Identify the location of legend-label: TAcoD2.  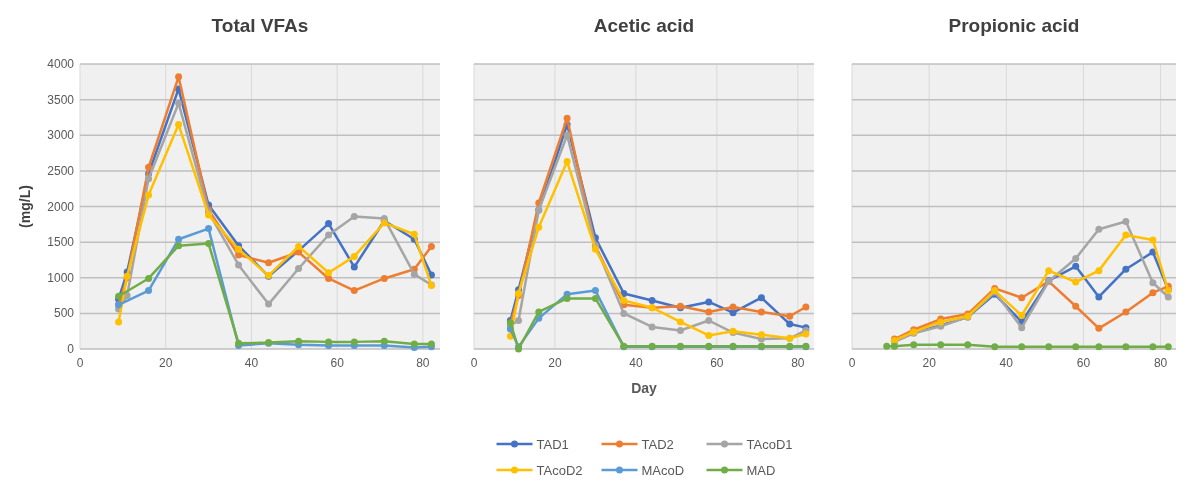
(559, 470).